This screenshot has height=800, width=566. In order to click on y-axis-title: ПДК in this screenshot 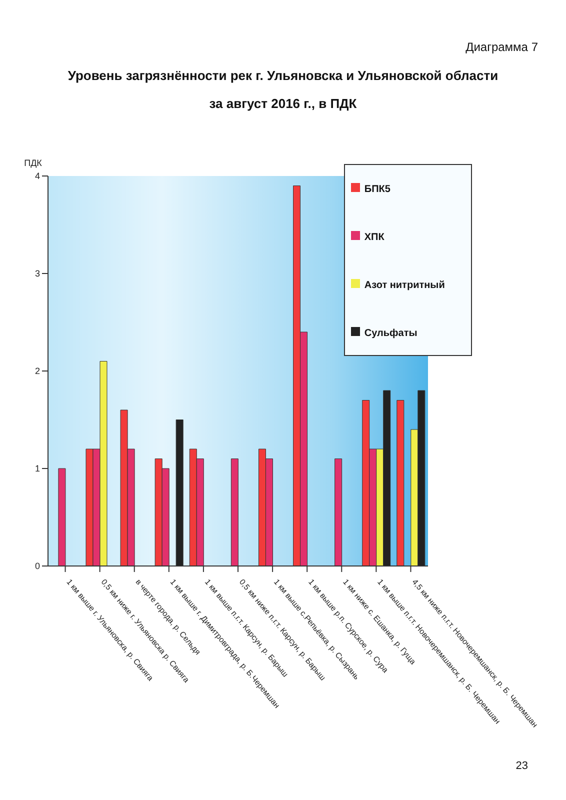, I will do `click(33, 163)`.